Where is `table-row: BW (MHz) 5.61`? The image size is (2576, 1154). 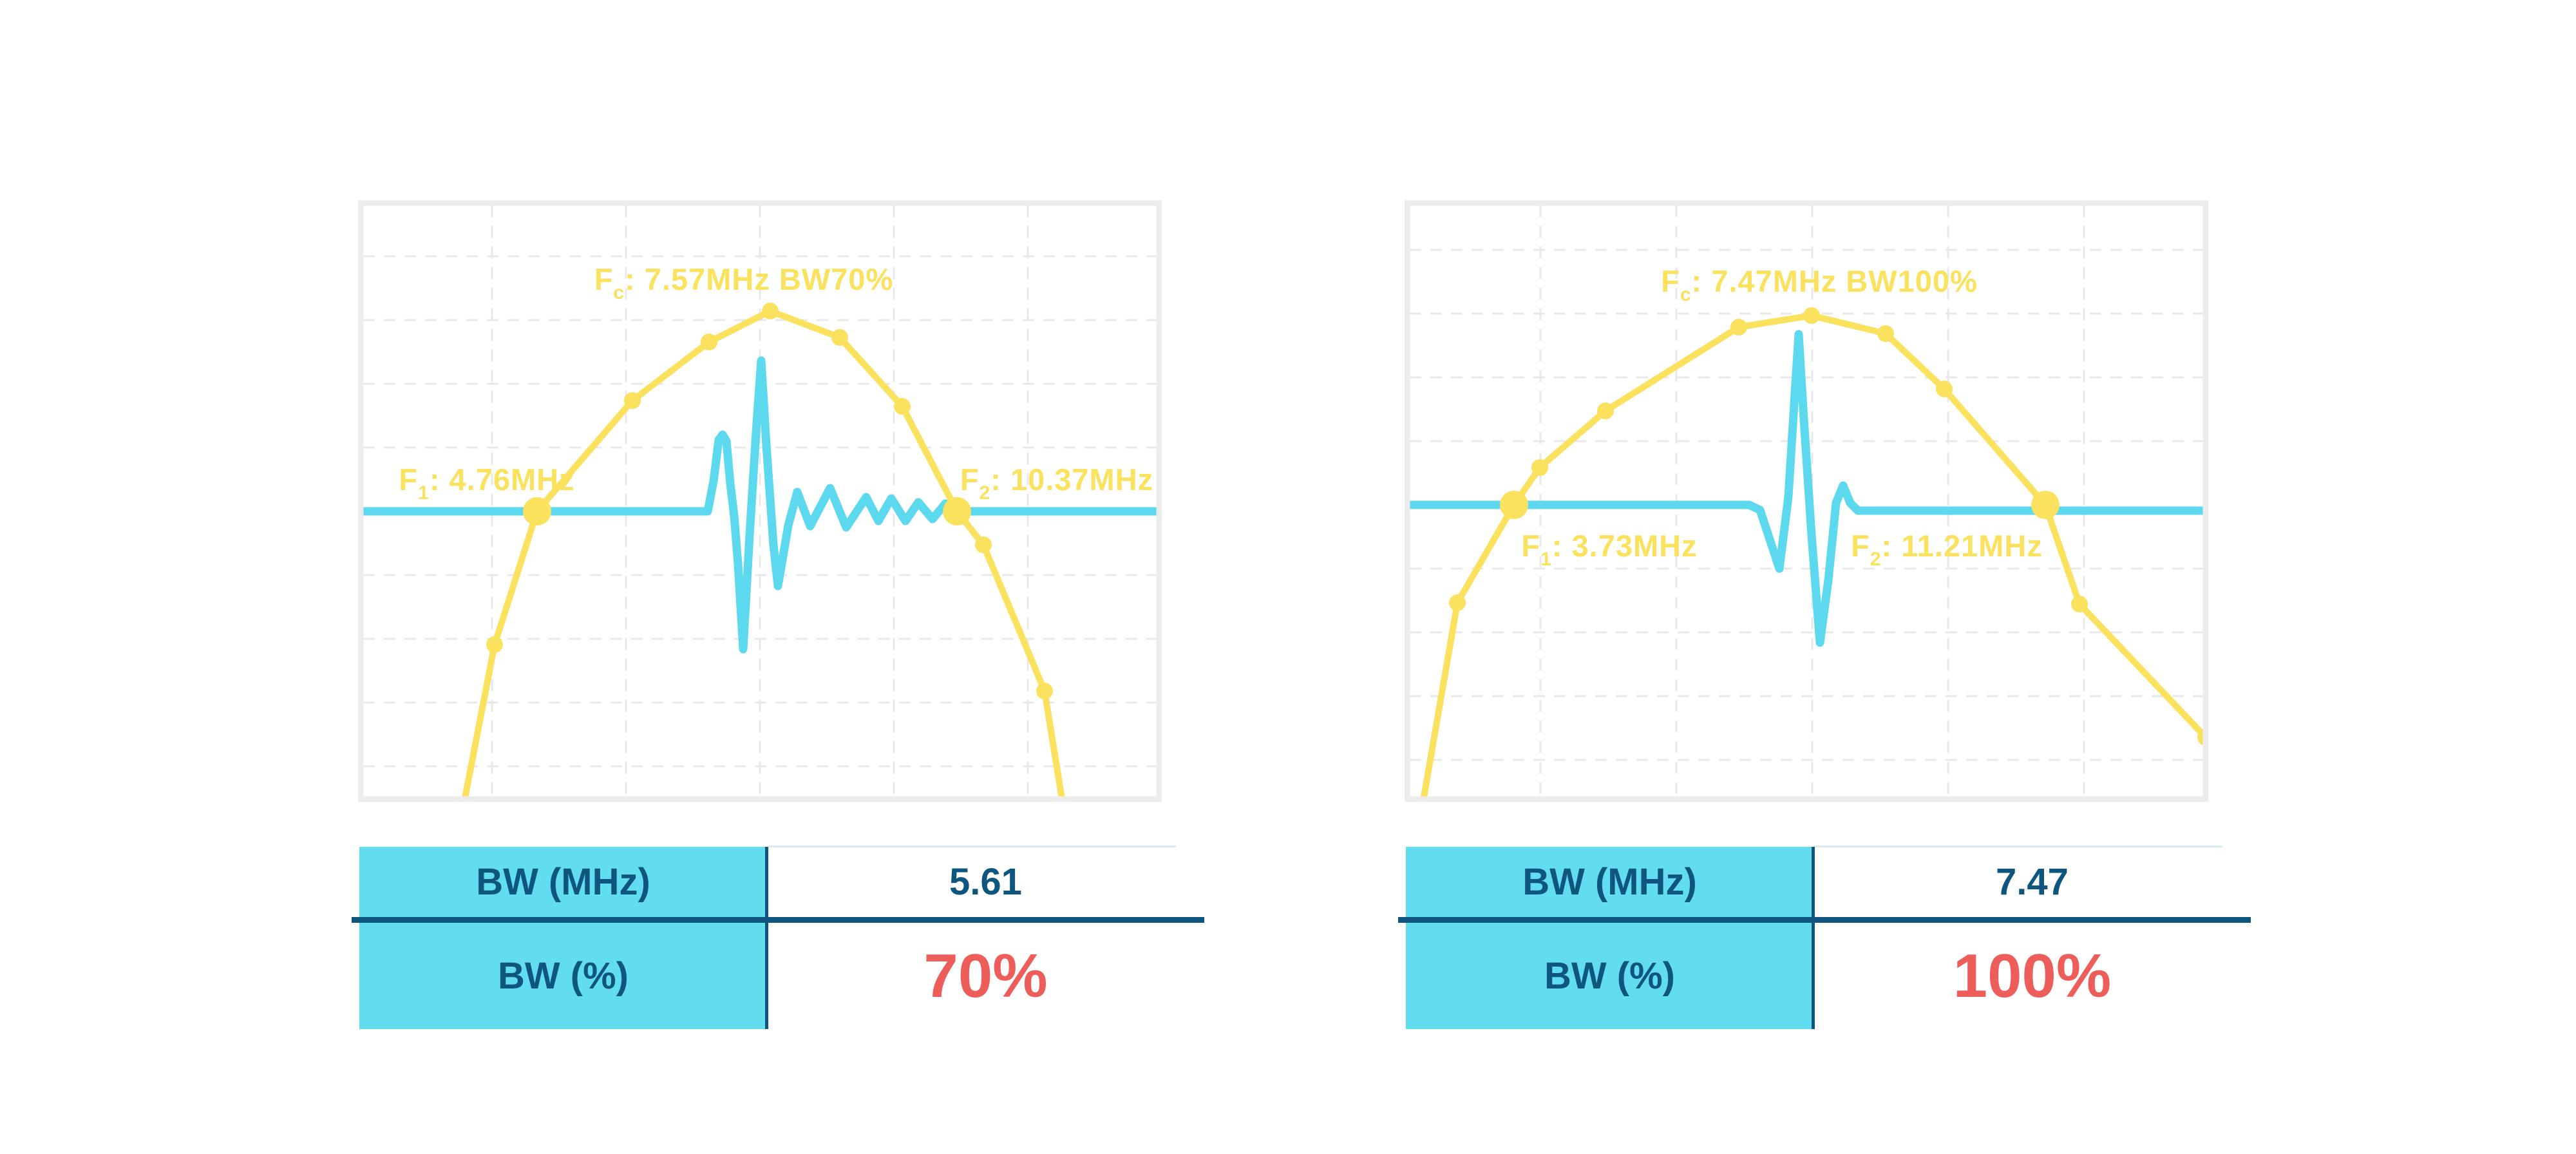
table-row: BW (MHz) 5.61 is located at coordinates (781, 882).